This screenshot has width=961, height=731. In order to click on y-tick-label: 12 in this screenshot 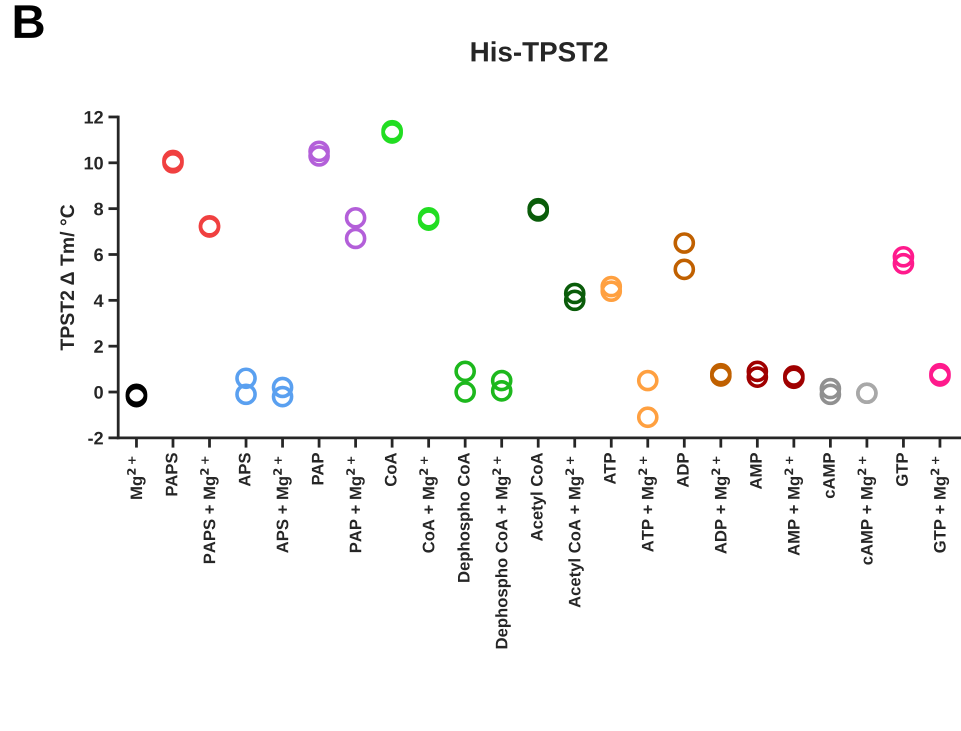, I will do `click(93, 117)`.